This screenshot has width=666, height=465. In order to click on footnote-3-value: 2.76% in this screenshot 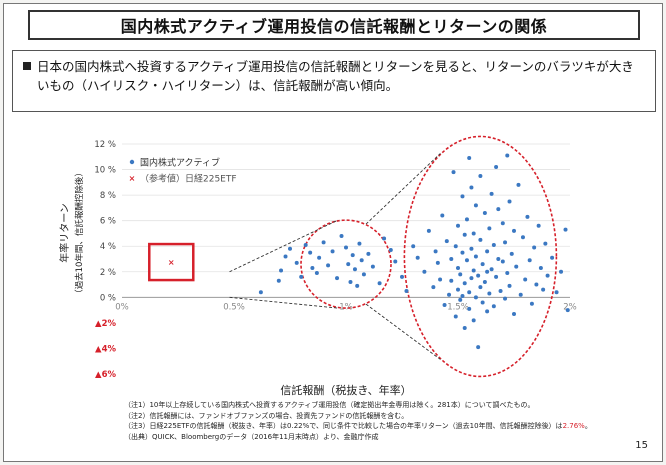, I will do `click(573, 426)`.